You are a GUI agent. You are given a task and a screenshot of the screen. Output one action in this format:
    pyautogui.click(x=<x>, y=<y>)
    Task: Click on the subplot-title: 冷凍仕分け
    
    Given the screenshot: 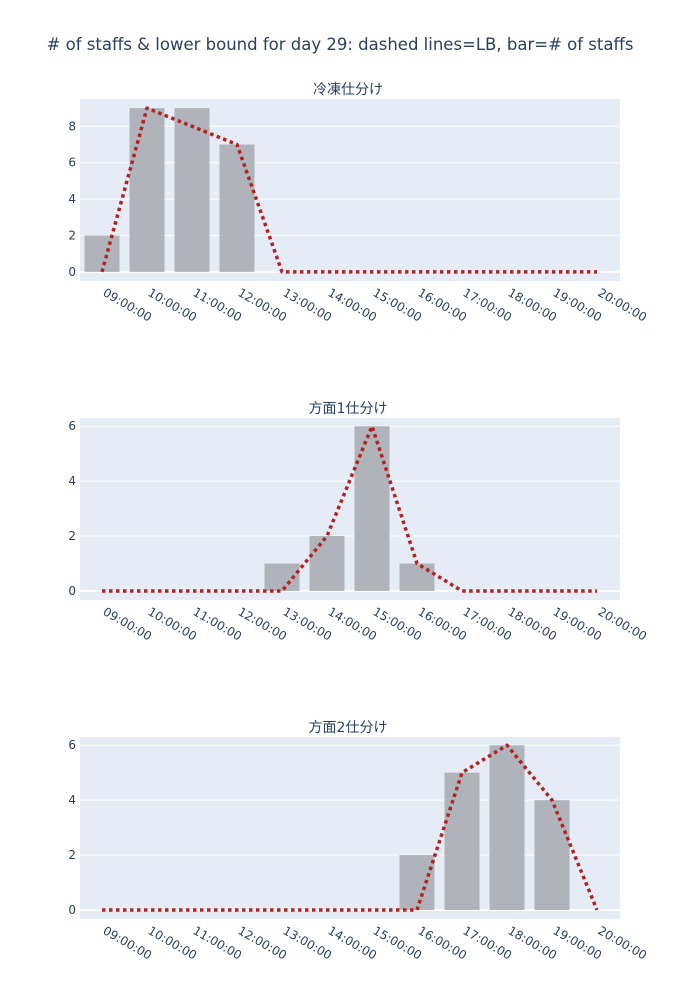 What is the action you would take?
    pyautogui.click(x=348, y=90)
    